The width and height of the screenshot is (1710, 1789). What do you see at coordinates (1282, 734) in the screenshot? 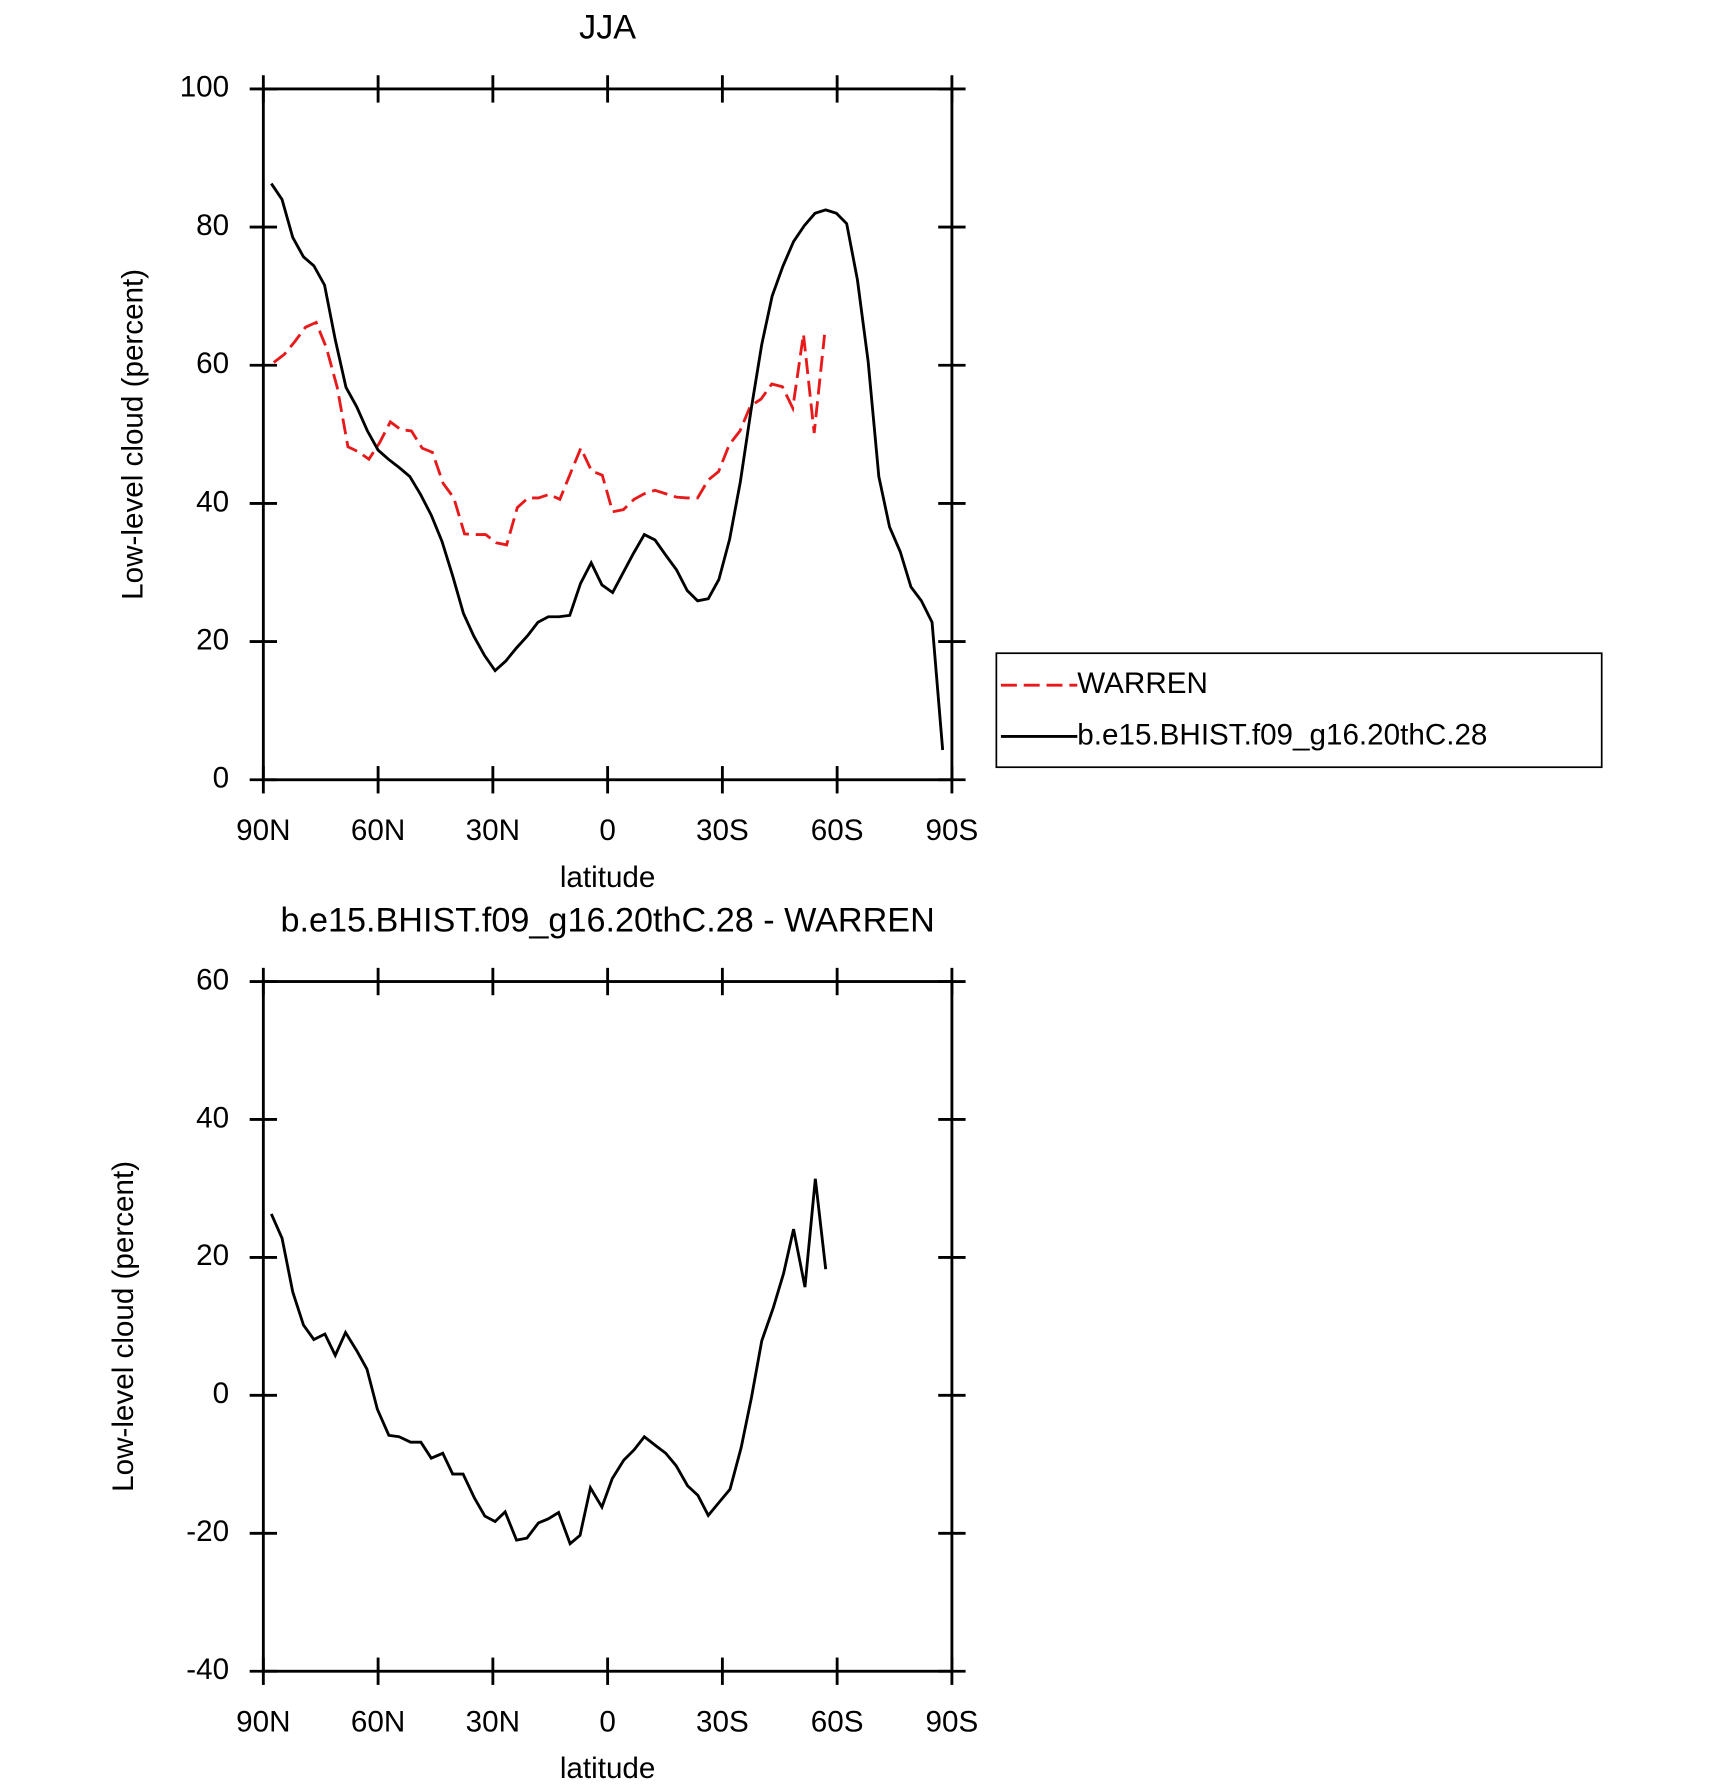
I see `legend-label: b.e15.BHIST.f09_g16.20thC.28` at bounding box center [1282, 734].